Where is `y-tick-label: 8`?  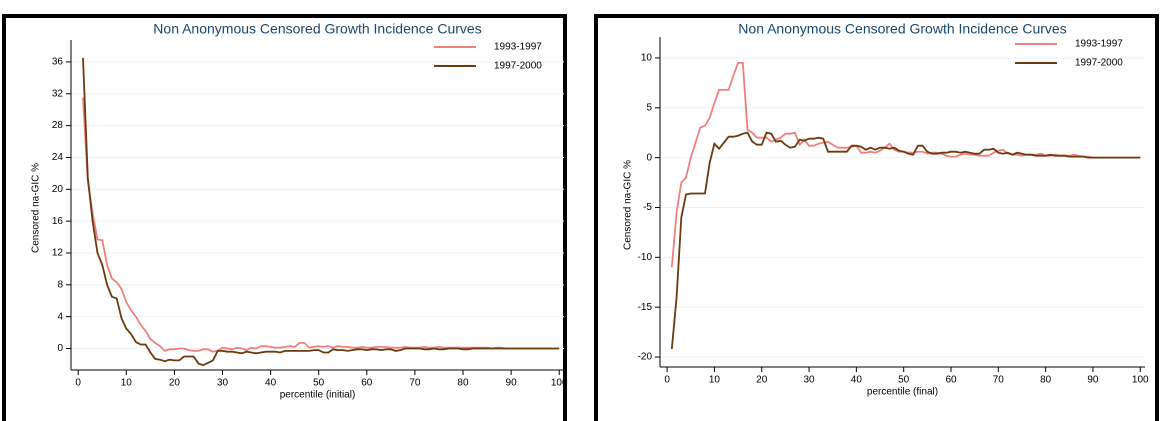 y-tick-label: 8 is located at coordinates (60, 284).